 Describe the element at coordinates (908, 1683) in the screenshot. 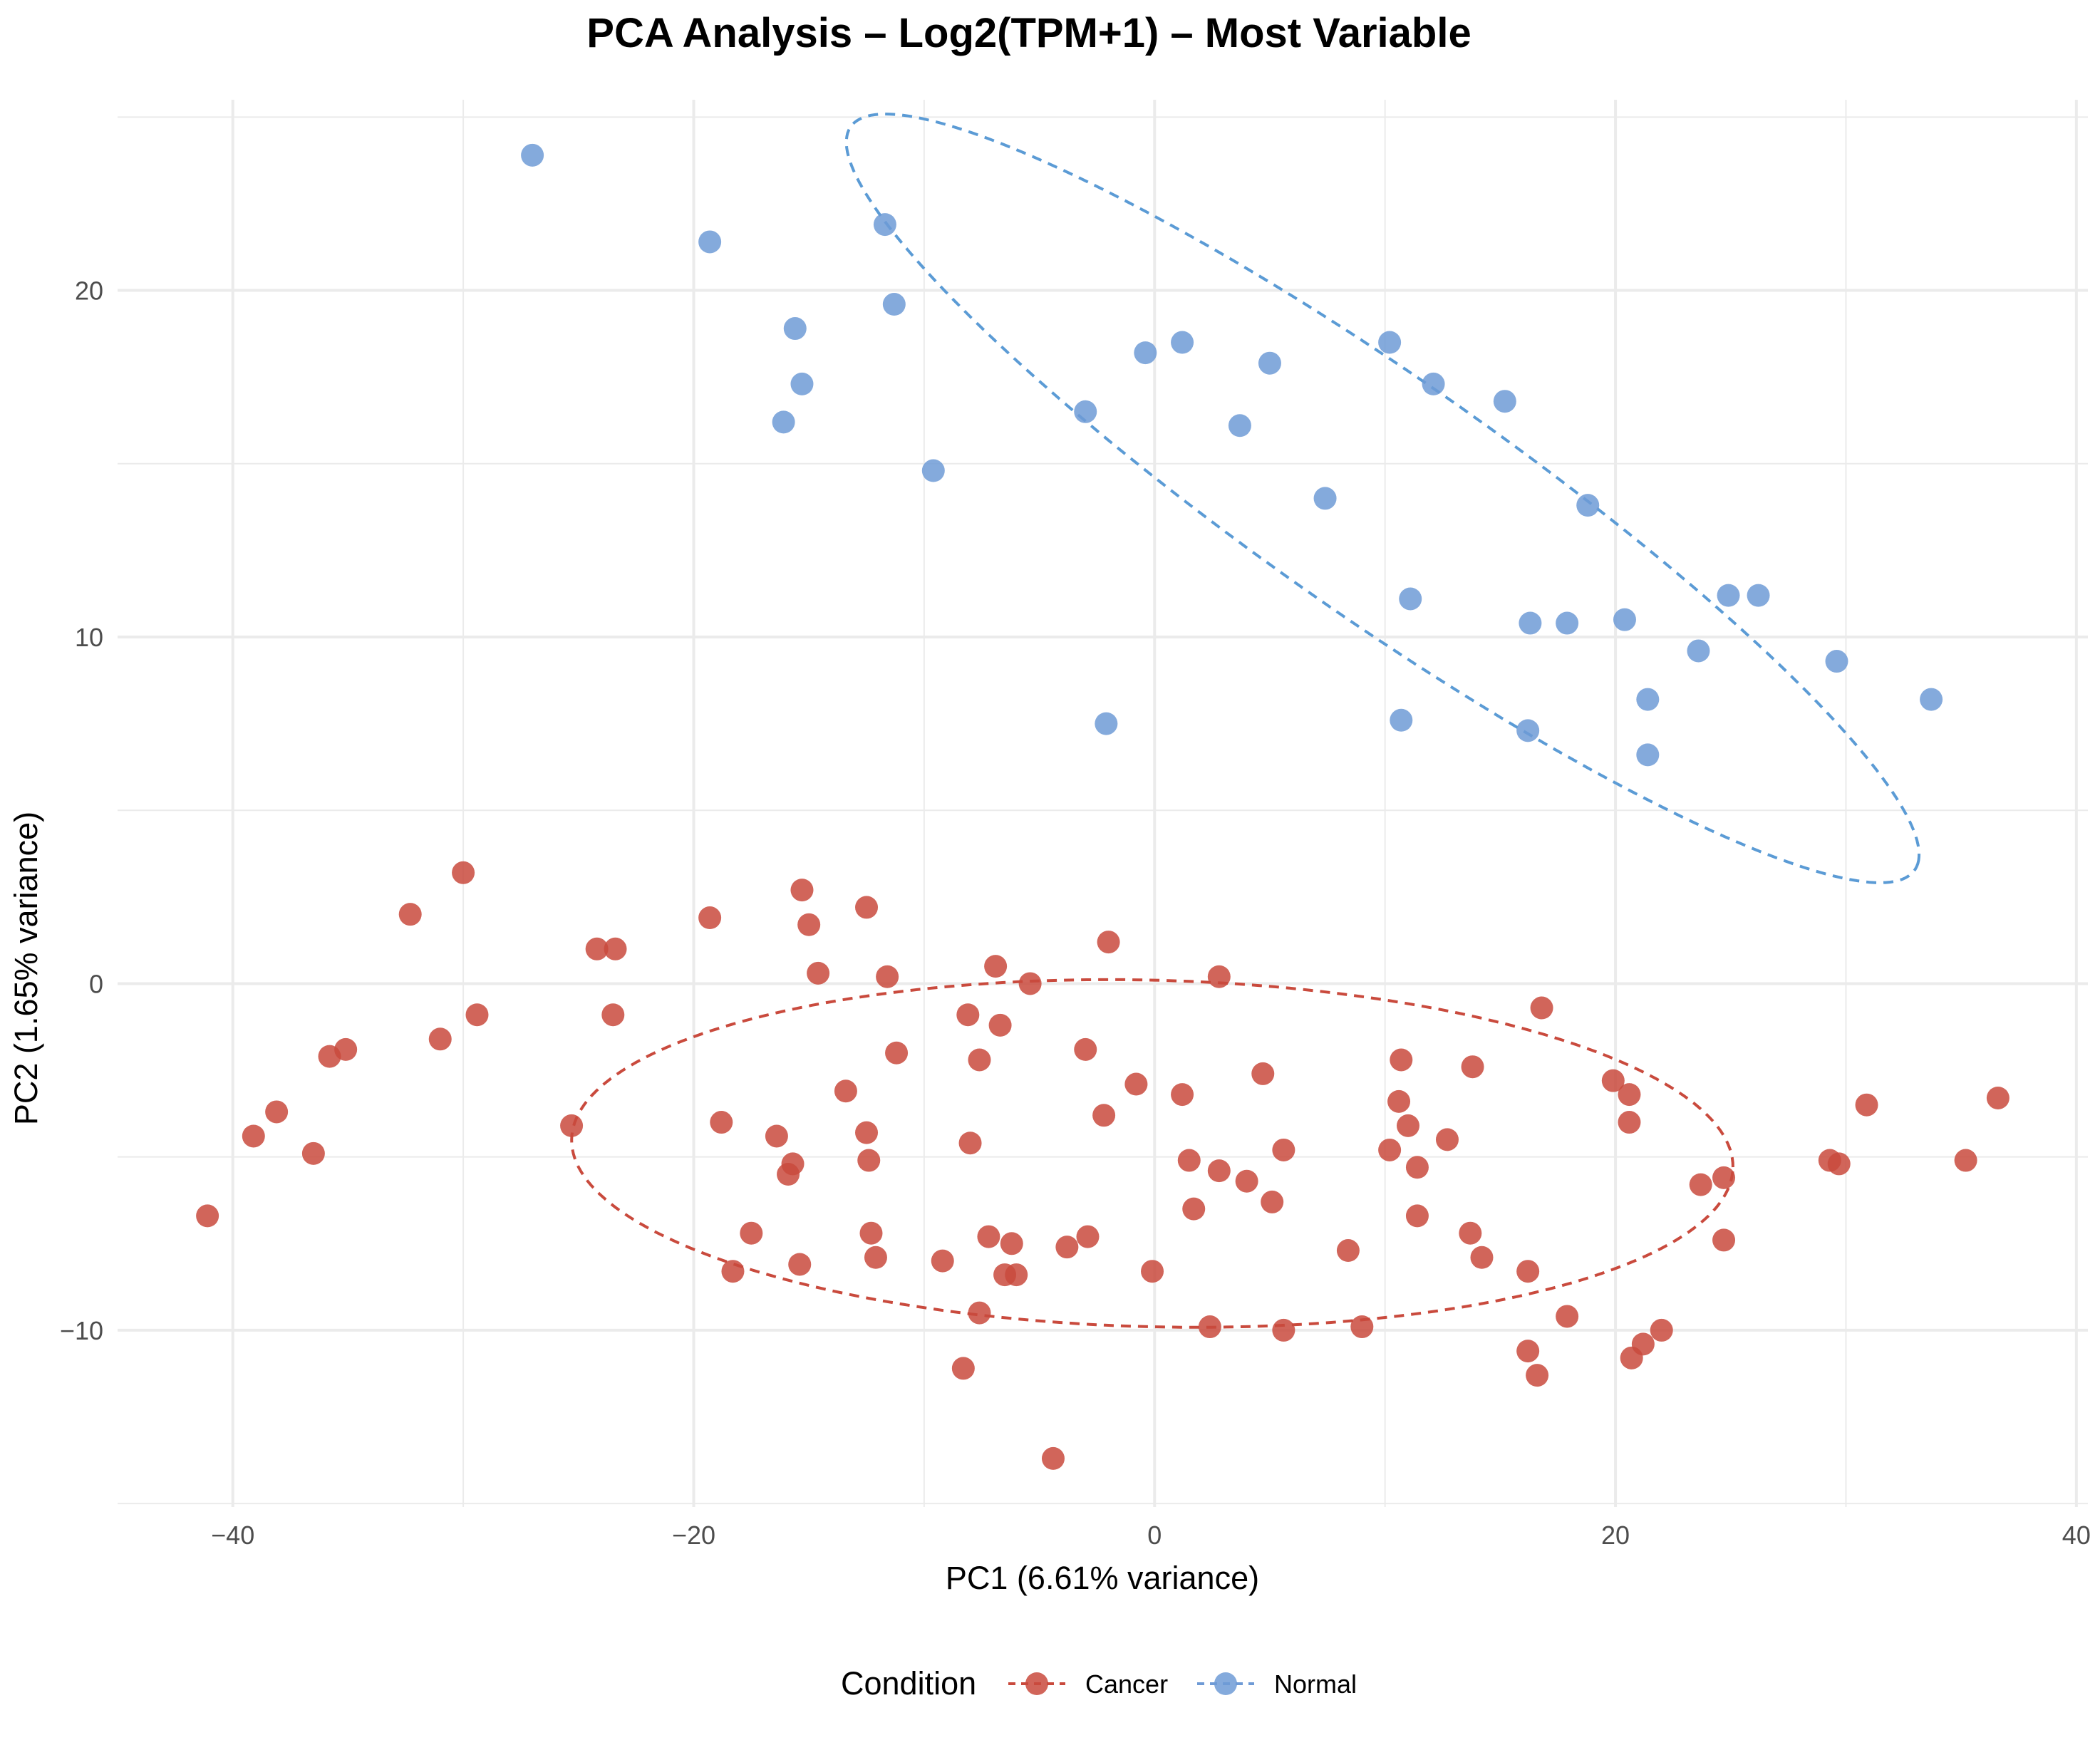

I see `legend-title: Condition` at that location.